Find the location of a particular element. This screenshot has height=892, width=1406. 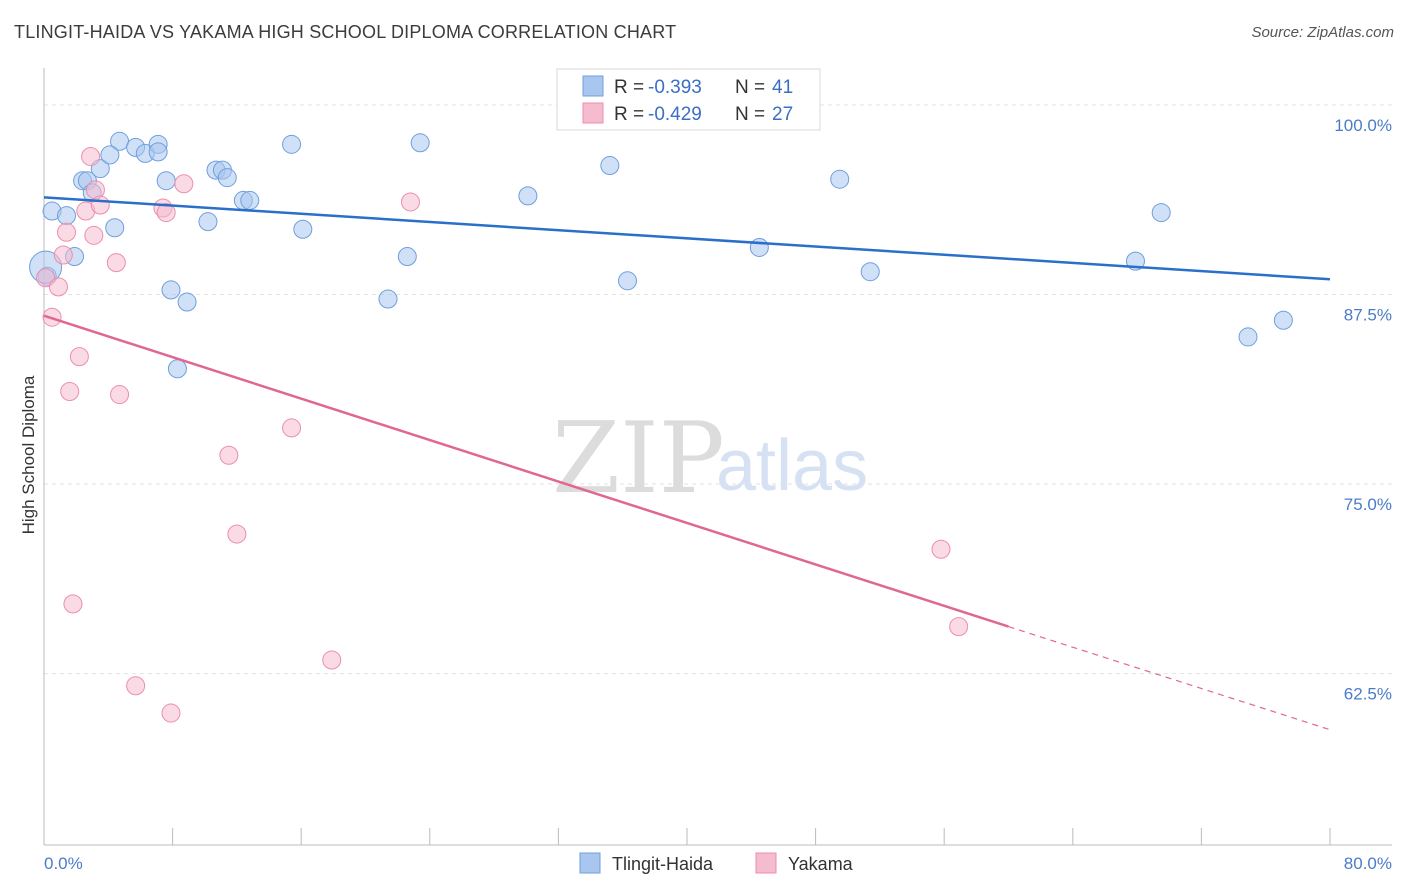

legend-n-value-blue: 41 is located at coordinates (782, 87).